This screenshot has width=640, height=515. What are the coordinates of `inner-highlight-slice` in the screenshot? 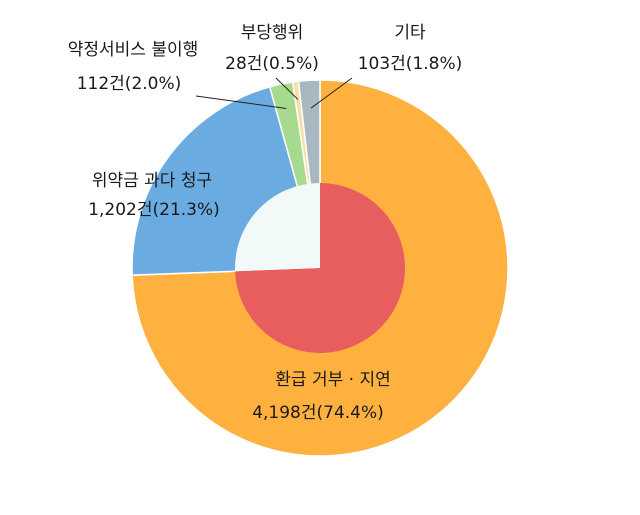 It's located at (320, 268).